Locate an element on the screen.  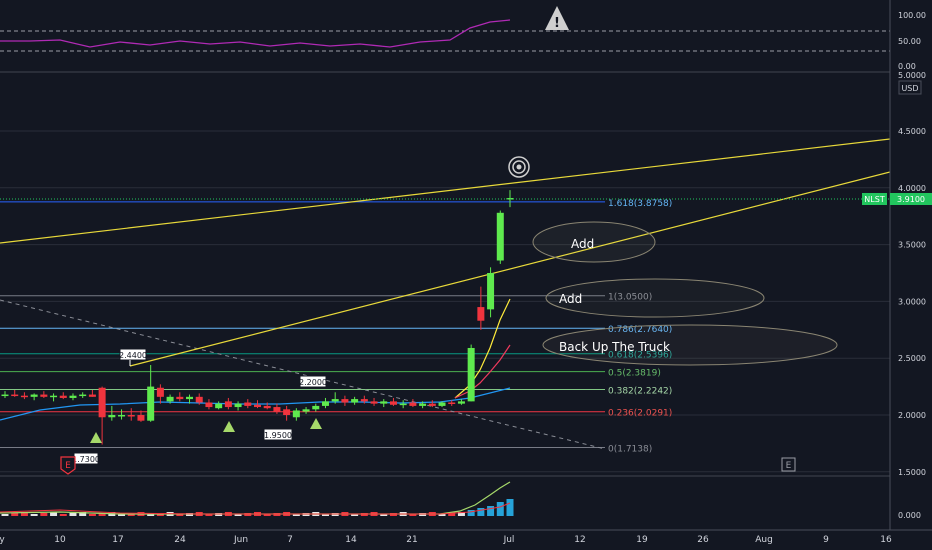
ma-slow-line is located at coordinates (255, 404).